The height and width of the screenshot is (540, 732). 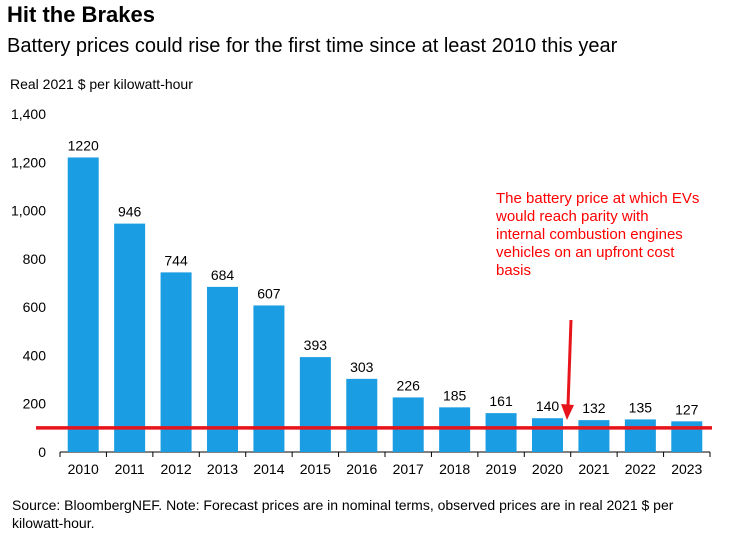 I want to click on x-tick-label: 2010, so click(x=83, y=469).